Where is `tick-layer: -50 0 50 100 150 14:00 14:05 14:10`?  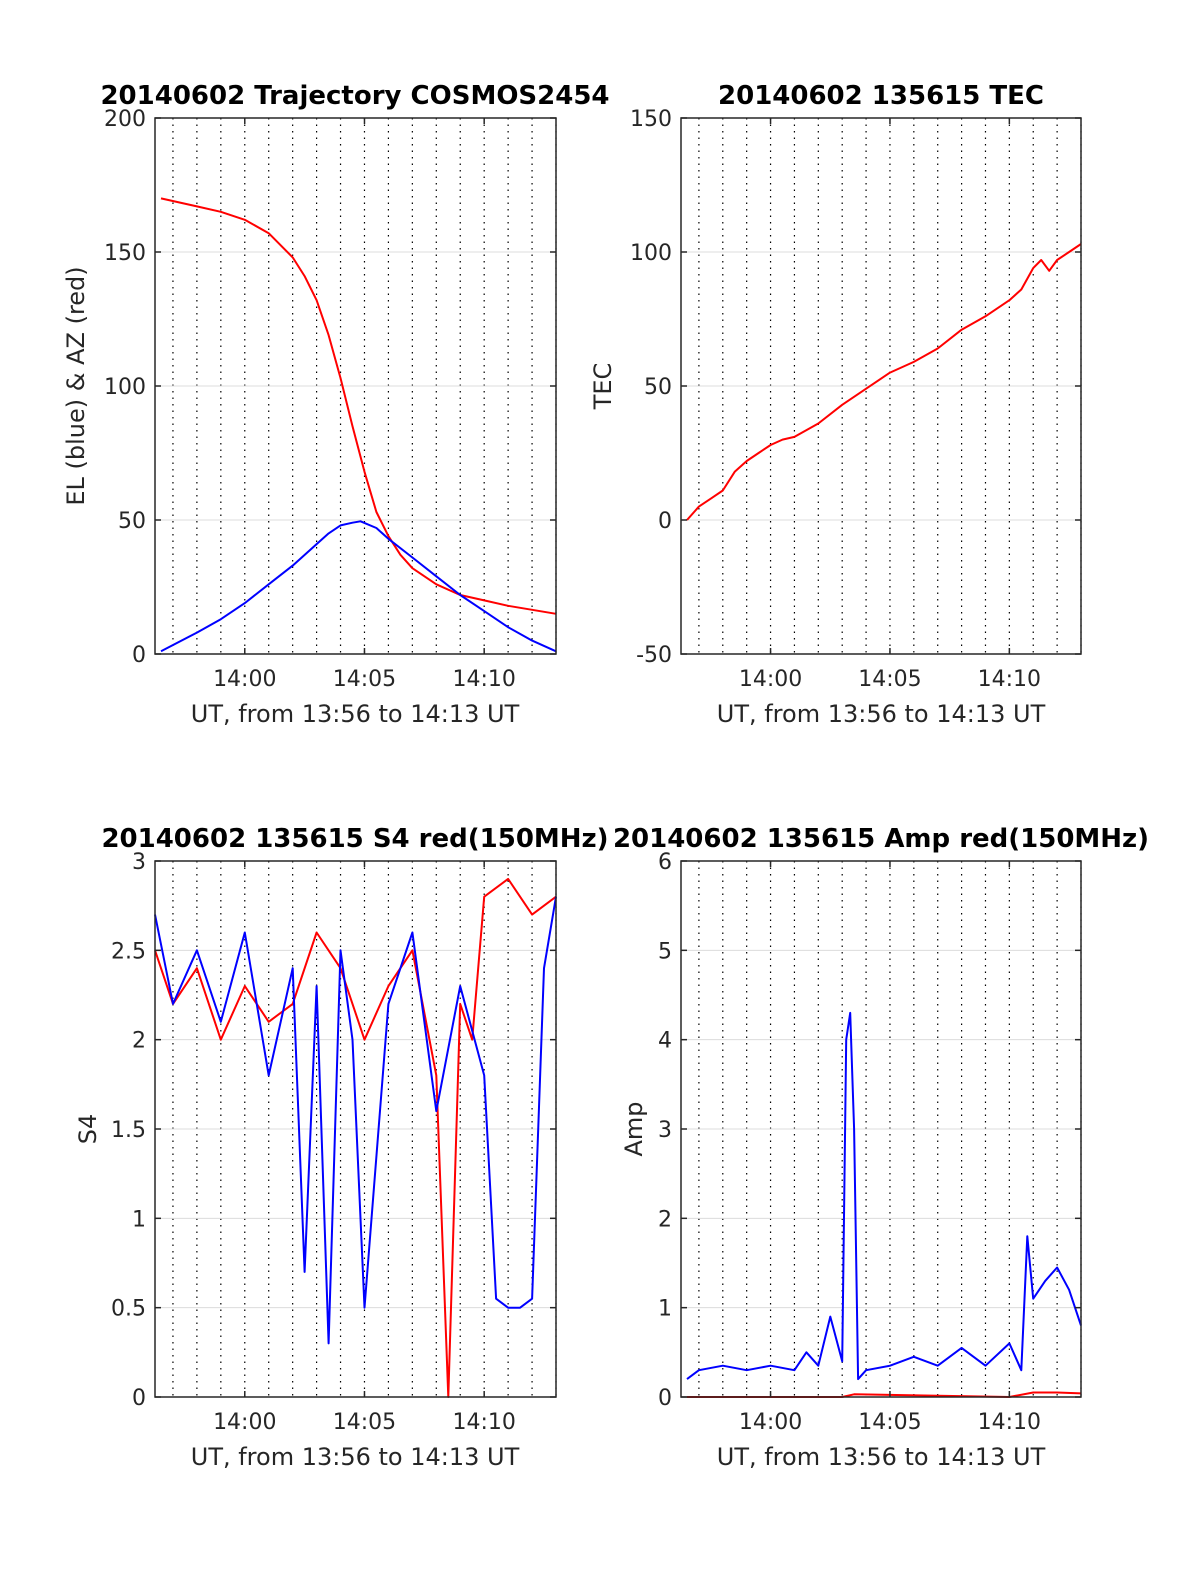 tick-layer: -50 0 50 100 150 14:00 14:05 14:10 is located at coordinates (855, 399).